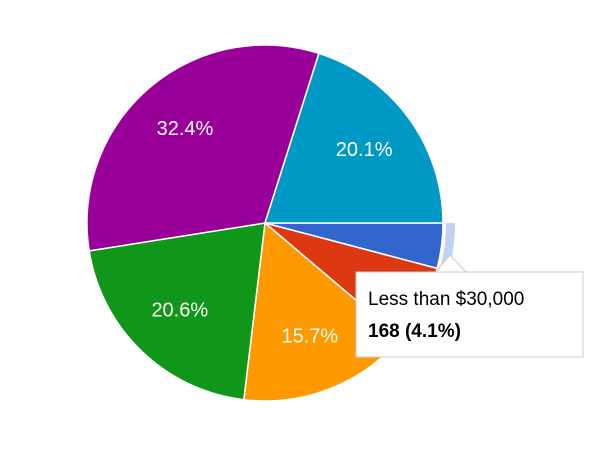 This screenshot has height=452, width=614. I want to click on tooltip-value: 168 (4.1%), so click(414, 331).